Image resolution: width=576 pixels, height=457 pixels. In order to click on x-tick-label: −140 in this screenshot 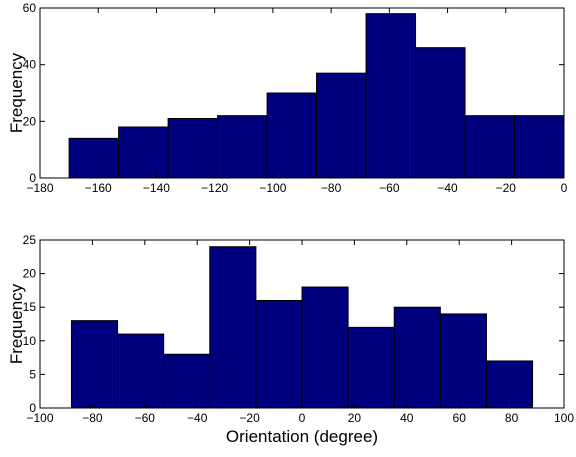, I will do `click(156, 188)`.